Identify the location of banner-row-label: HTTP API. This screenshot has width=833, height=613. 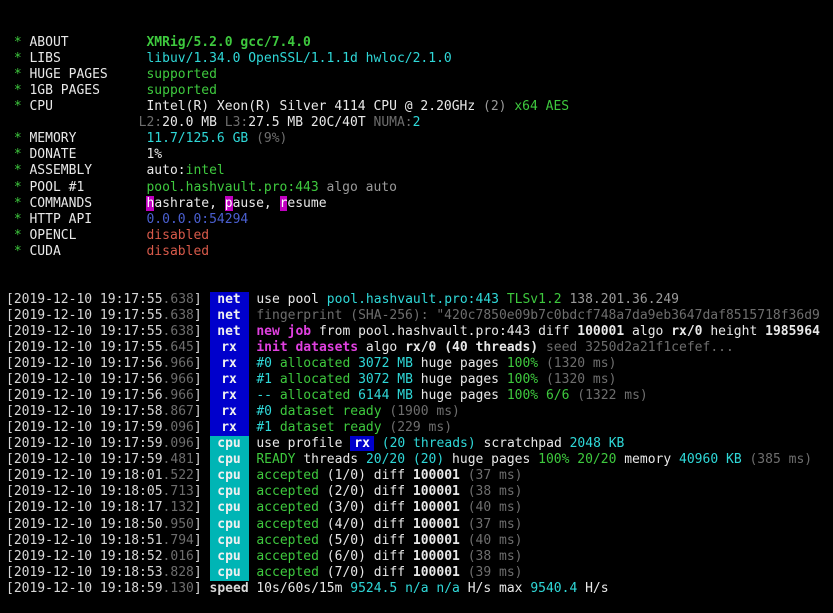
(61, 219).